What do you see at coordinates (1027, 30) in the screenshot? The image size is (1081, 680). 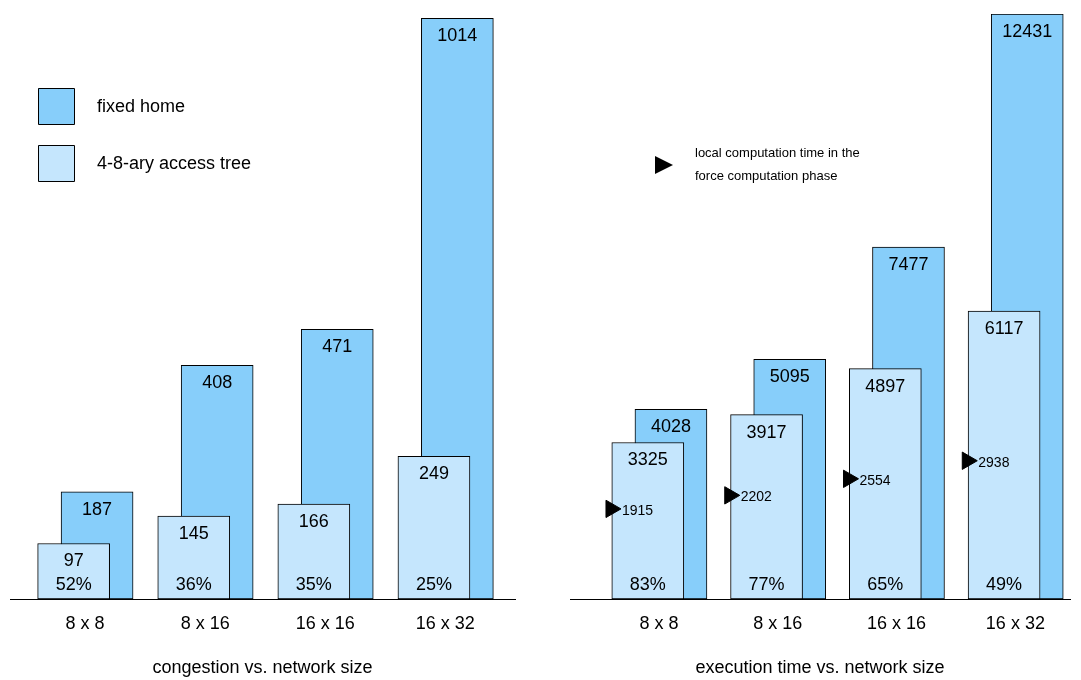 I see `data-label: 12431` at bounding box center [1027, 30].